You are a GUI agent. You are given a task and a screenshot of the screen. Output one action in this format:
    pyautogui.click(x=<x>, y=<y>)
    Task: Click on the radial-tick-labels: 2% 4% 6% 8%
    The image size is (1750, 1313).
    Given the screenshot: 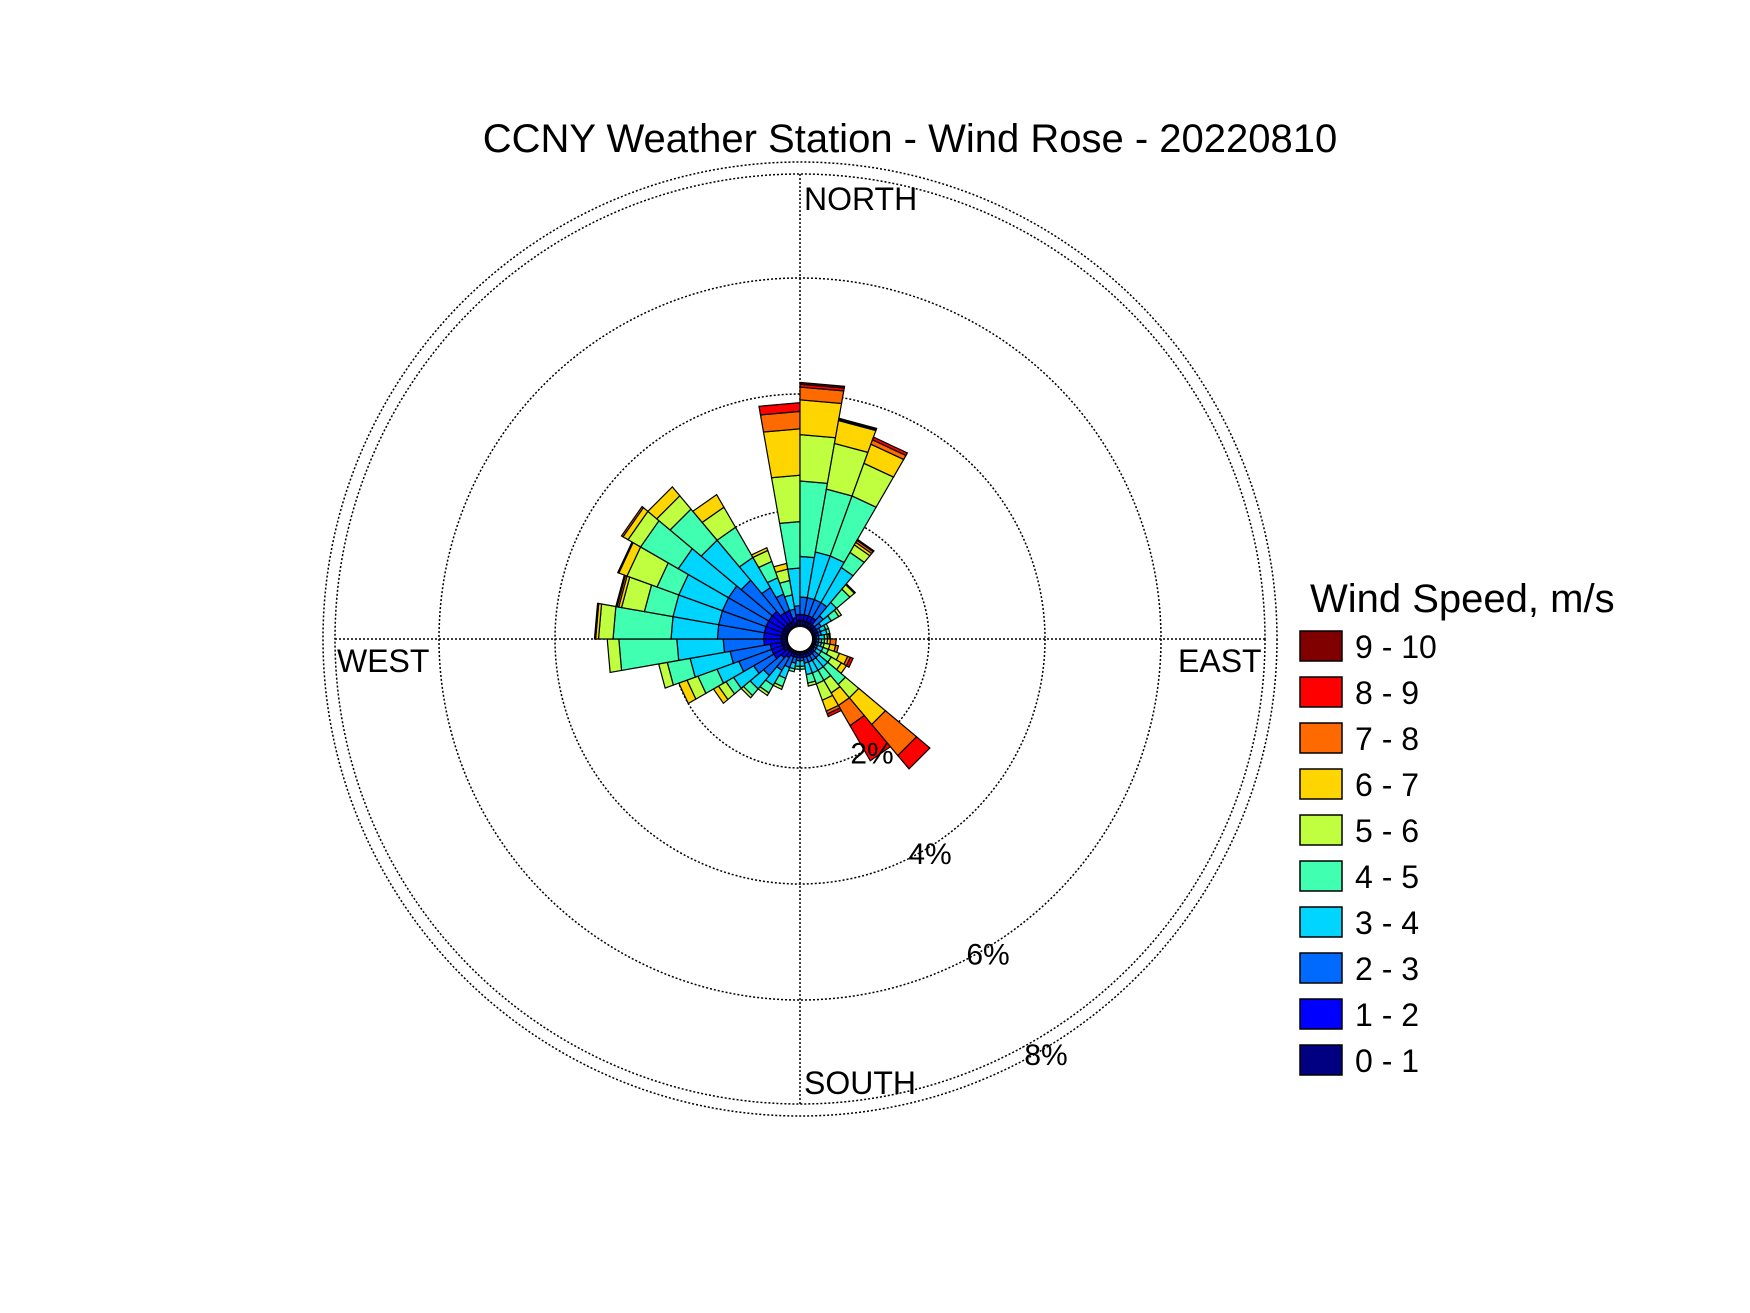 What is the action you would take?
    pyautogui.click(x=958, y=905)
    